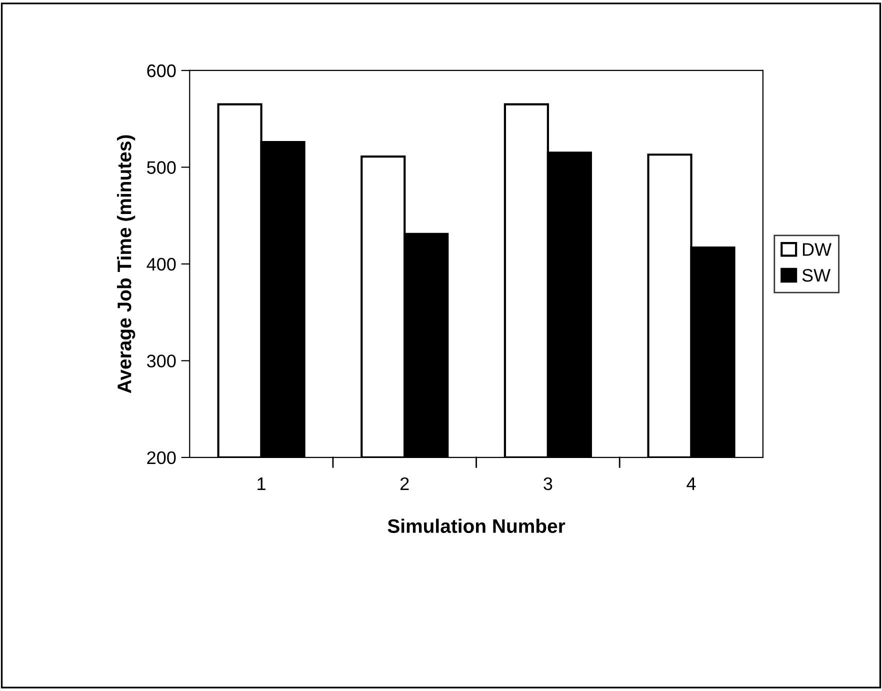 The width and height of the screenshot is (882, 691). I want to click on y-tick-label: 500, so click(161, 167).